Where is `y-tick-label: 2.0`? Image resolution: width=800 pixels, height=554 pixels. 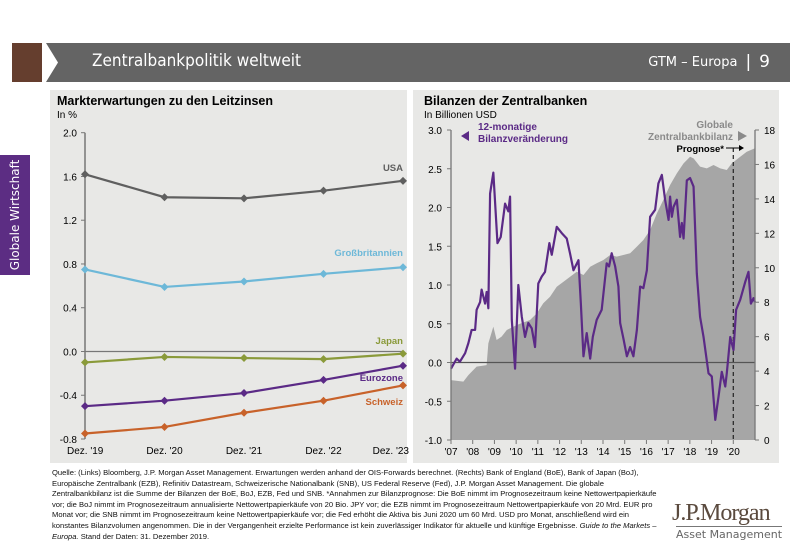 y-tick-label: 2.0 is located at coordinates (70, 134).